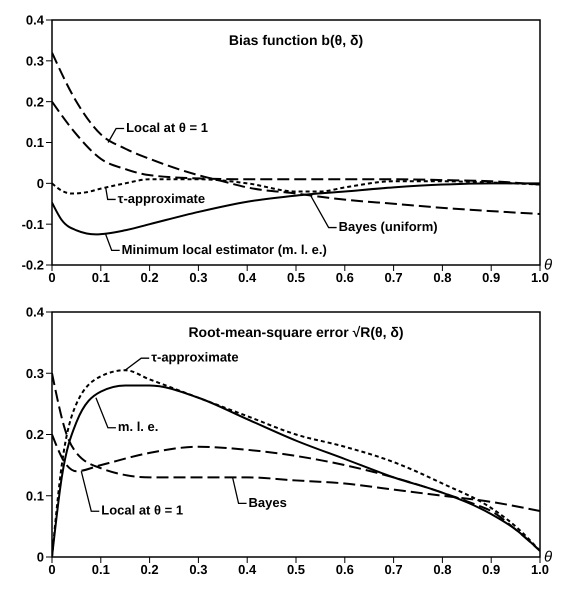 Image resolution: width=570 pixels, height=608 pixels. Describe the element at coordinates (296, 40) in the screenshot. I see `text: Bias function b(θ, δ)` at that location.